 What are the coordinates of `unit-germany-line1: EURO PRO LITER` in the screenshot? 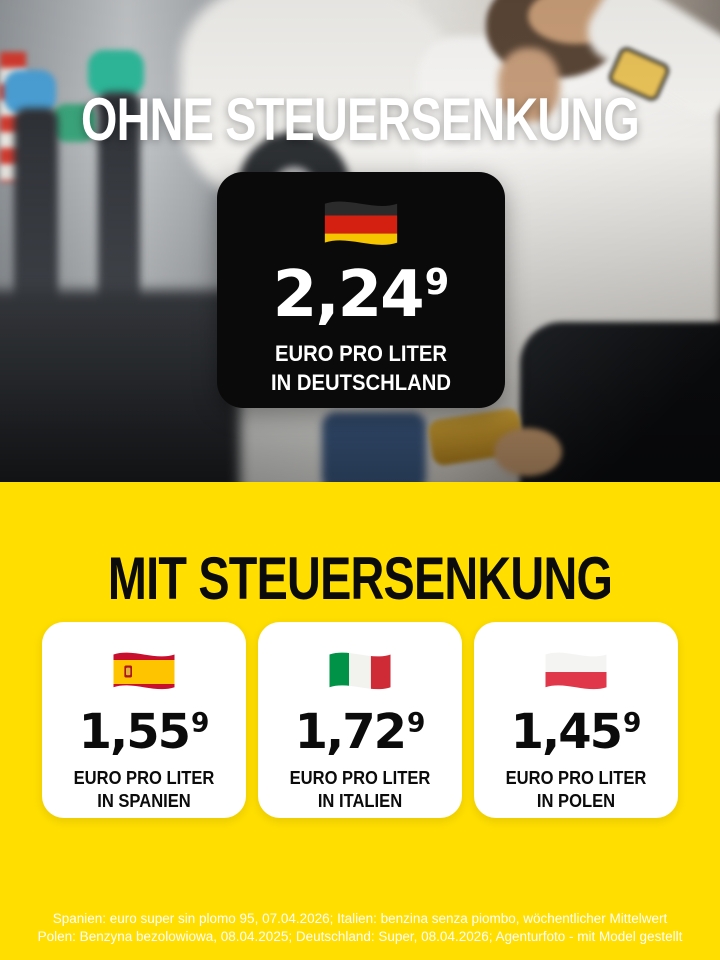 It's located at (361, 353).